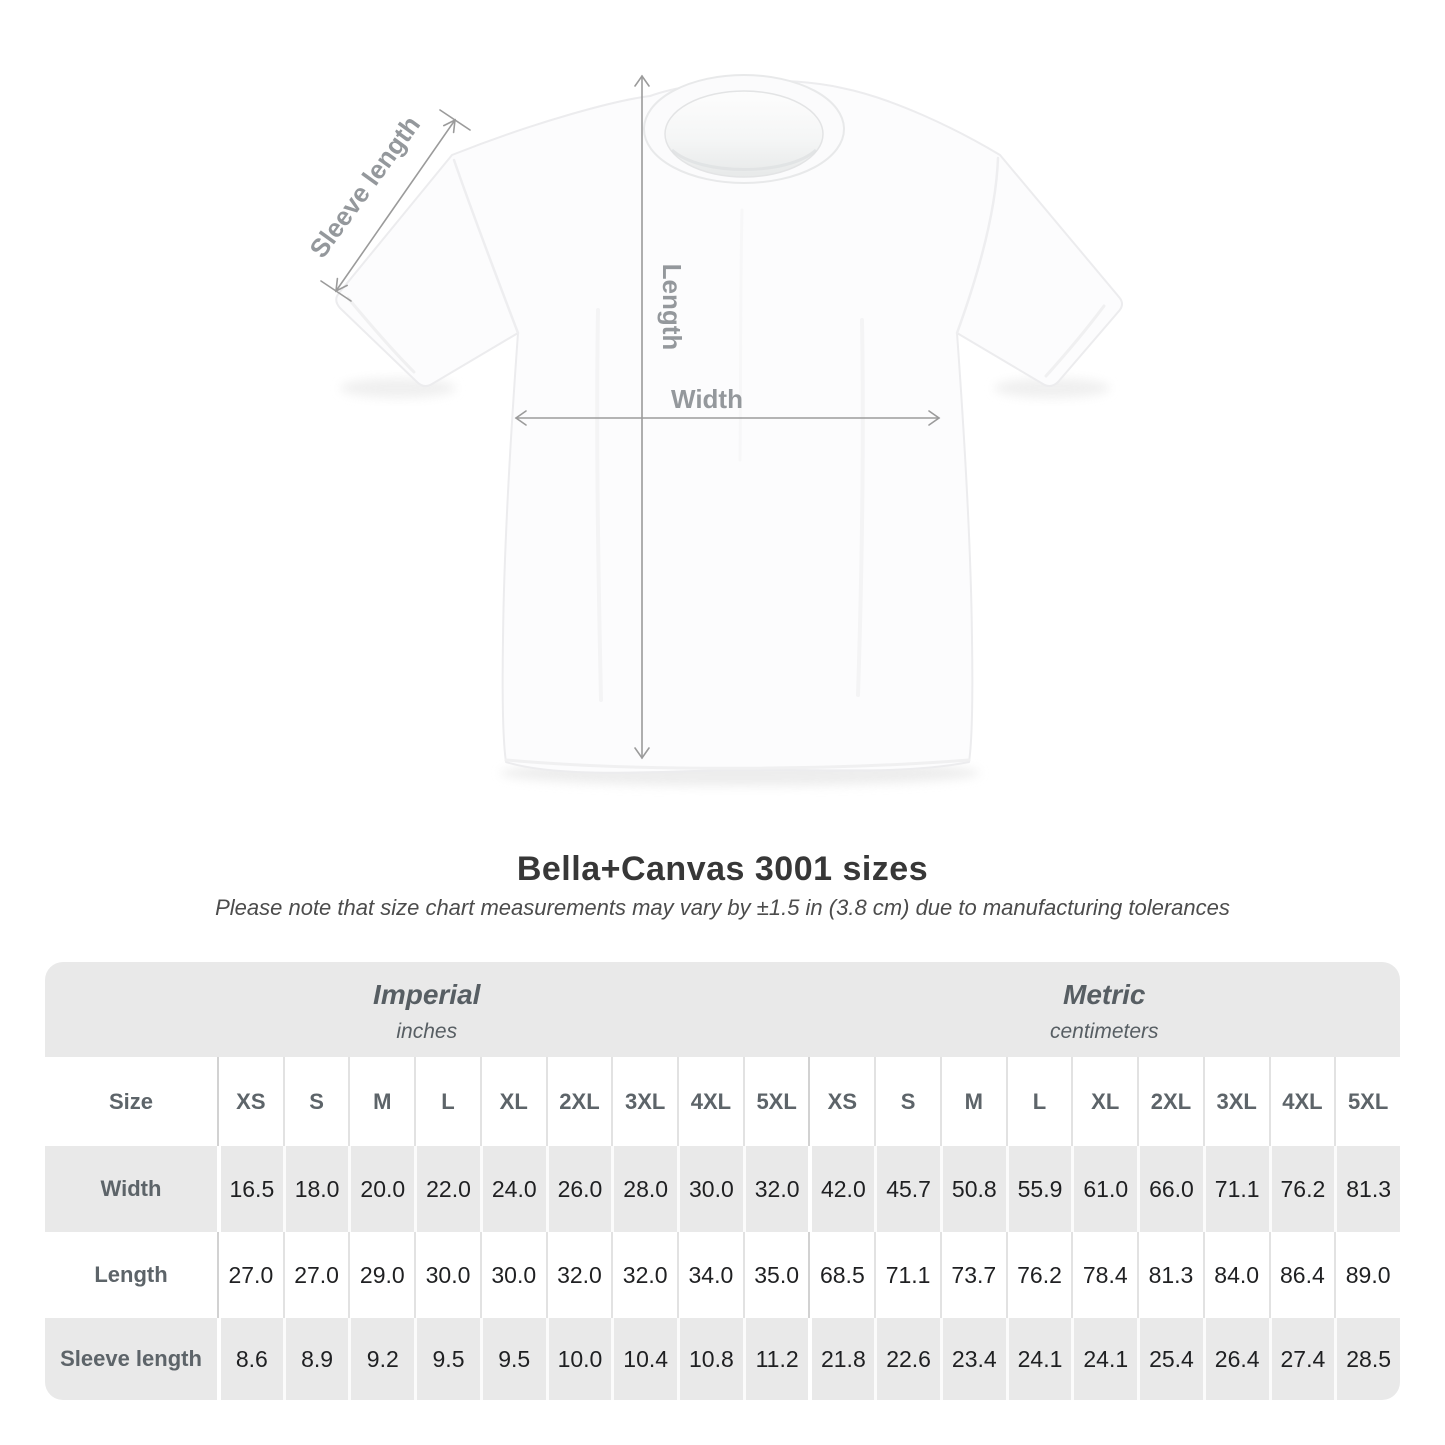  I want to click on value-cell: 29.0, so click(381, 1275).